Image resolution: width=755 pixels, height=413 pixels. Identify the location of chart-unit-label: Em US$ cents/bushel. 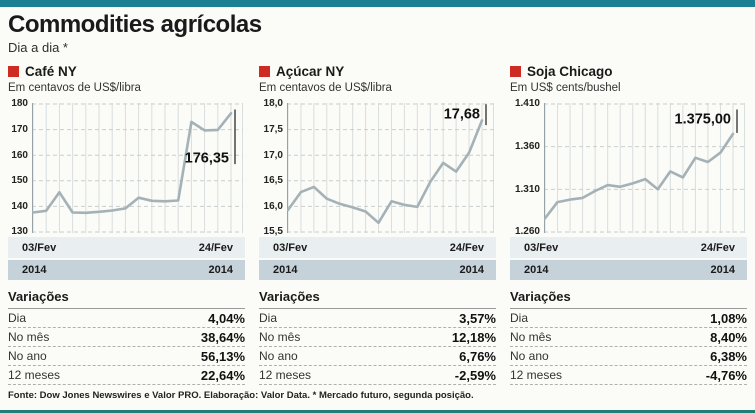
(565, 88).